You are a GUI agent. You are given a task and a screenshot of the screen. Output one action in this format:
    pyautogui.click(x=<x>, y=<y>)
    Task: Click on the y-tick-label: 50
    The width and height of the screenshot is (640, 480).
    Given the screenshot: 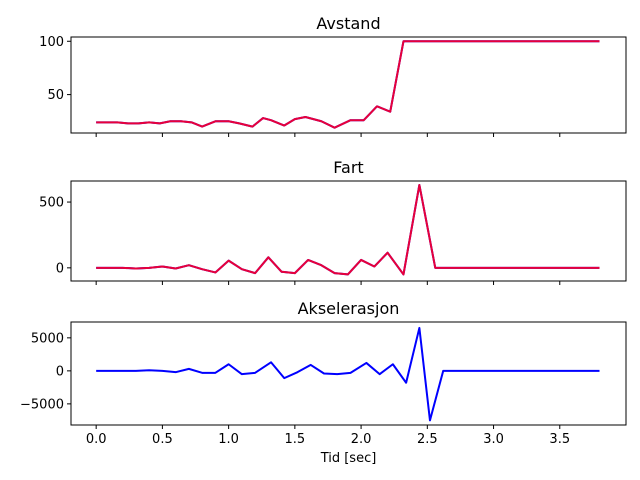 What is the action you would take?
    pyautogui.click(x=55, y=95)
    